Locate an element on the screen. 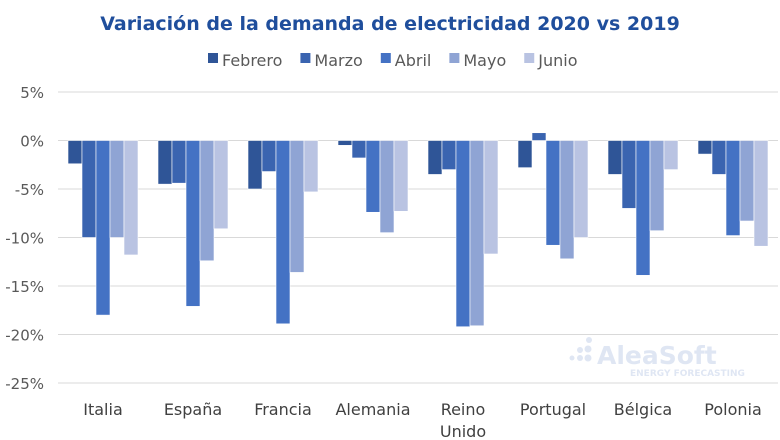 The width and height of the screenshot is (780, 440). legend: Febrero Marzo Abril Mayo Junio is located at coordinates (392, 60).